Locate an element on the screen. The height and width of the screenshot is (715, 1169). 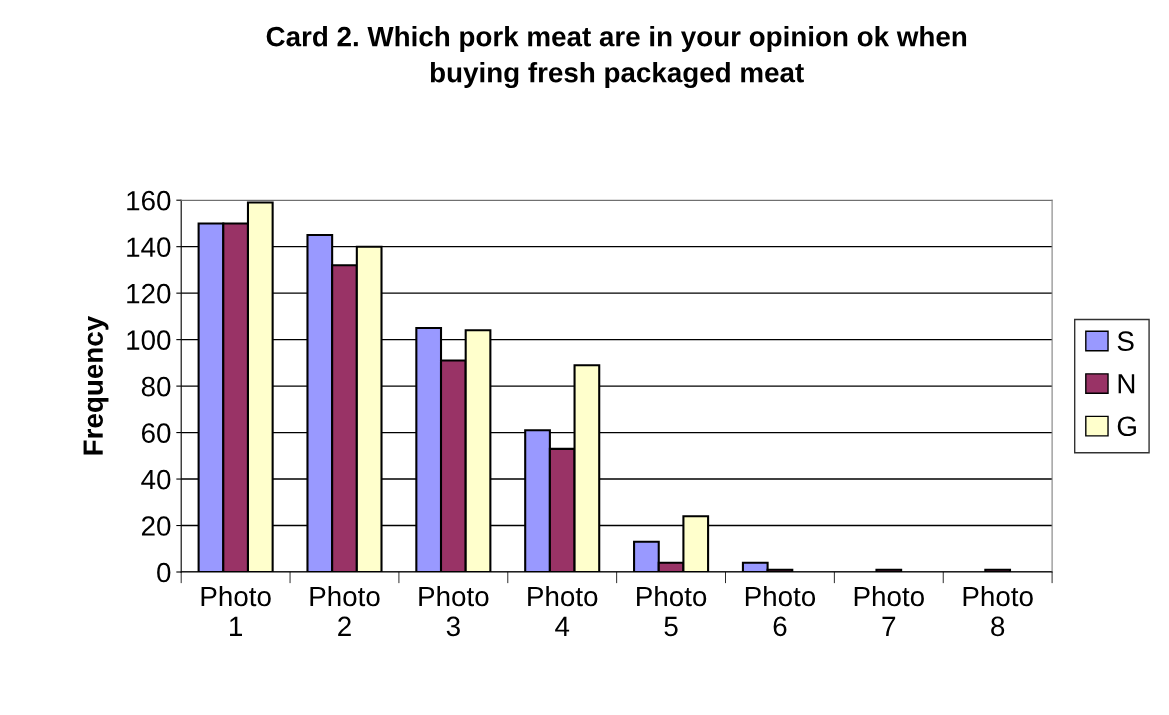
legend-label: S is located at coordinates (1125, 341).